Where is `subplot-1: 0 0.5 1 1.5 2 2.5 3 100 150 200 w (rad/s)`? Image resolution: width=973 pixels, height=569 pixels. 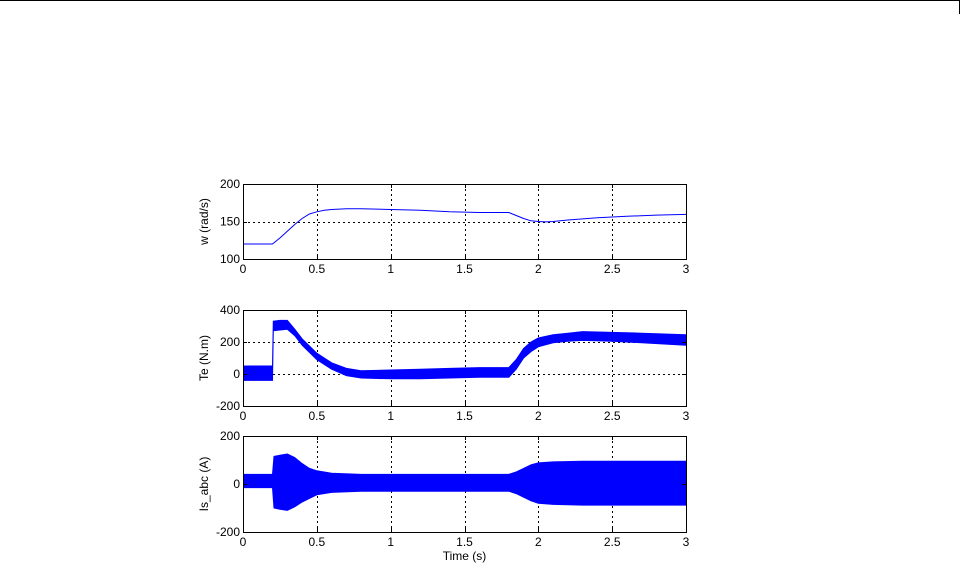
subplot-1: 0 0.5 1 1.5 2 2.5 3 100 150 200 w (rad/s) is located at coordinates (443, 226).